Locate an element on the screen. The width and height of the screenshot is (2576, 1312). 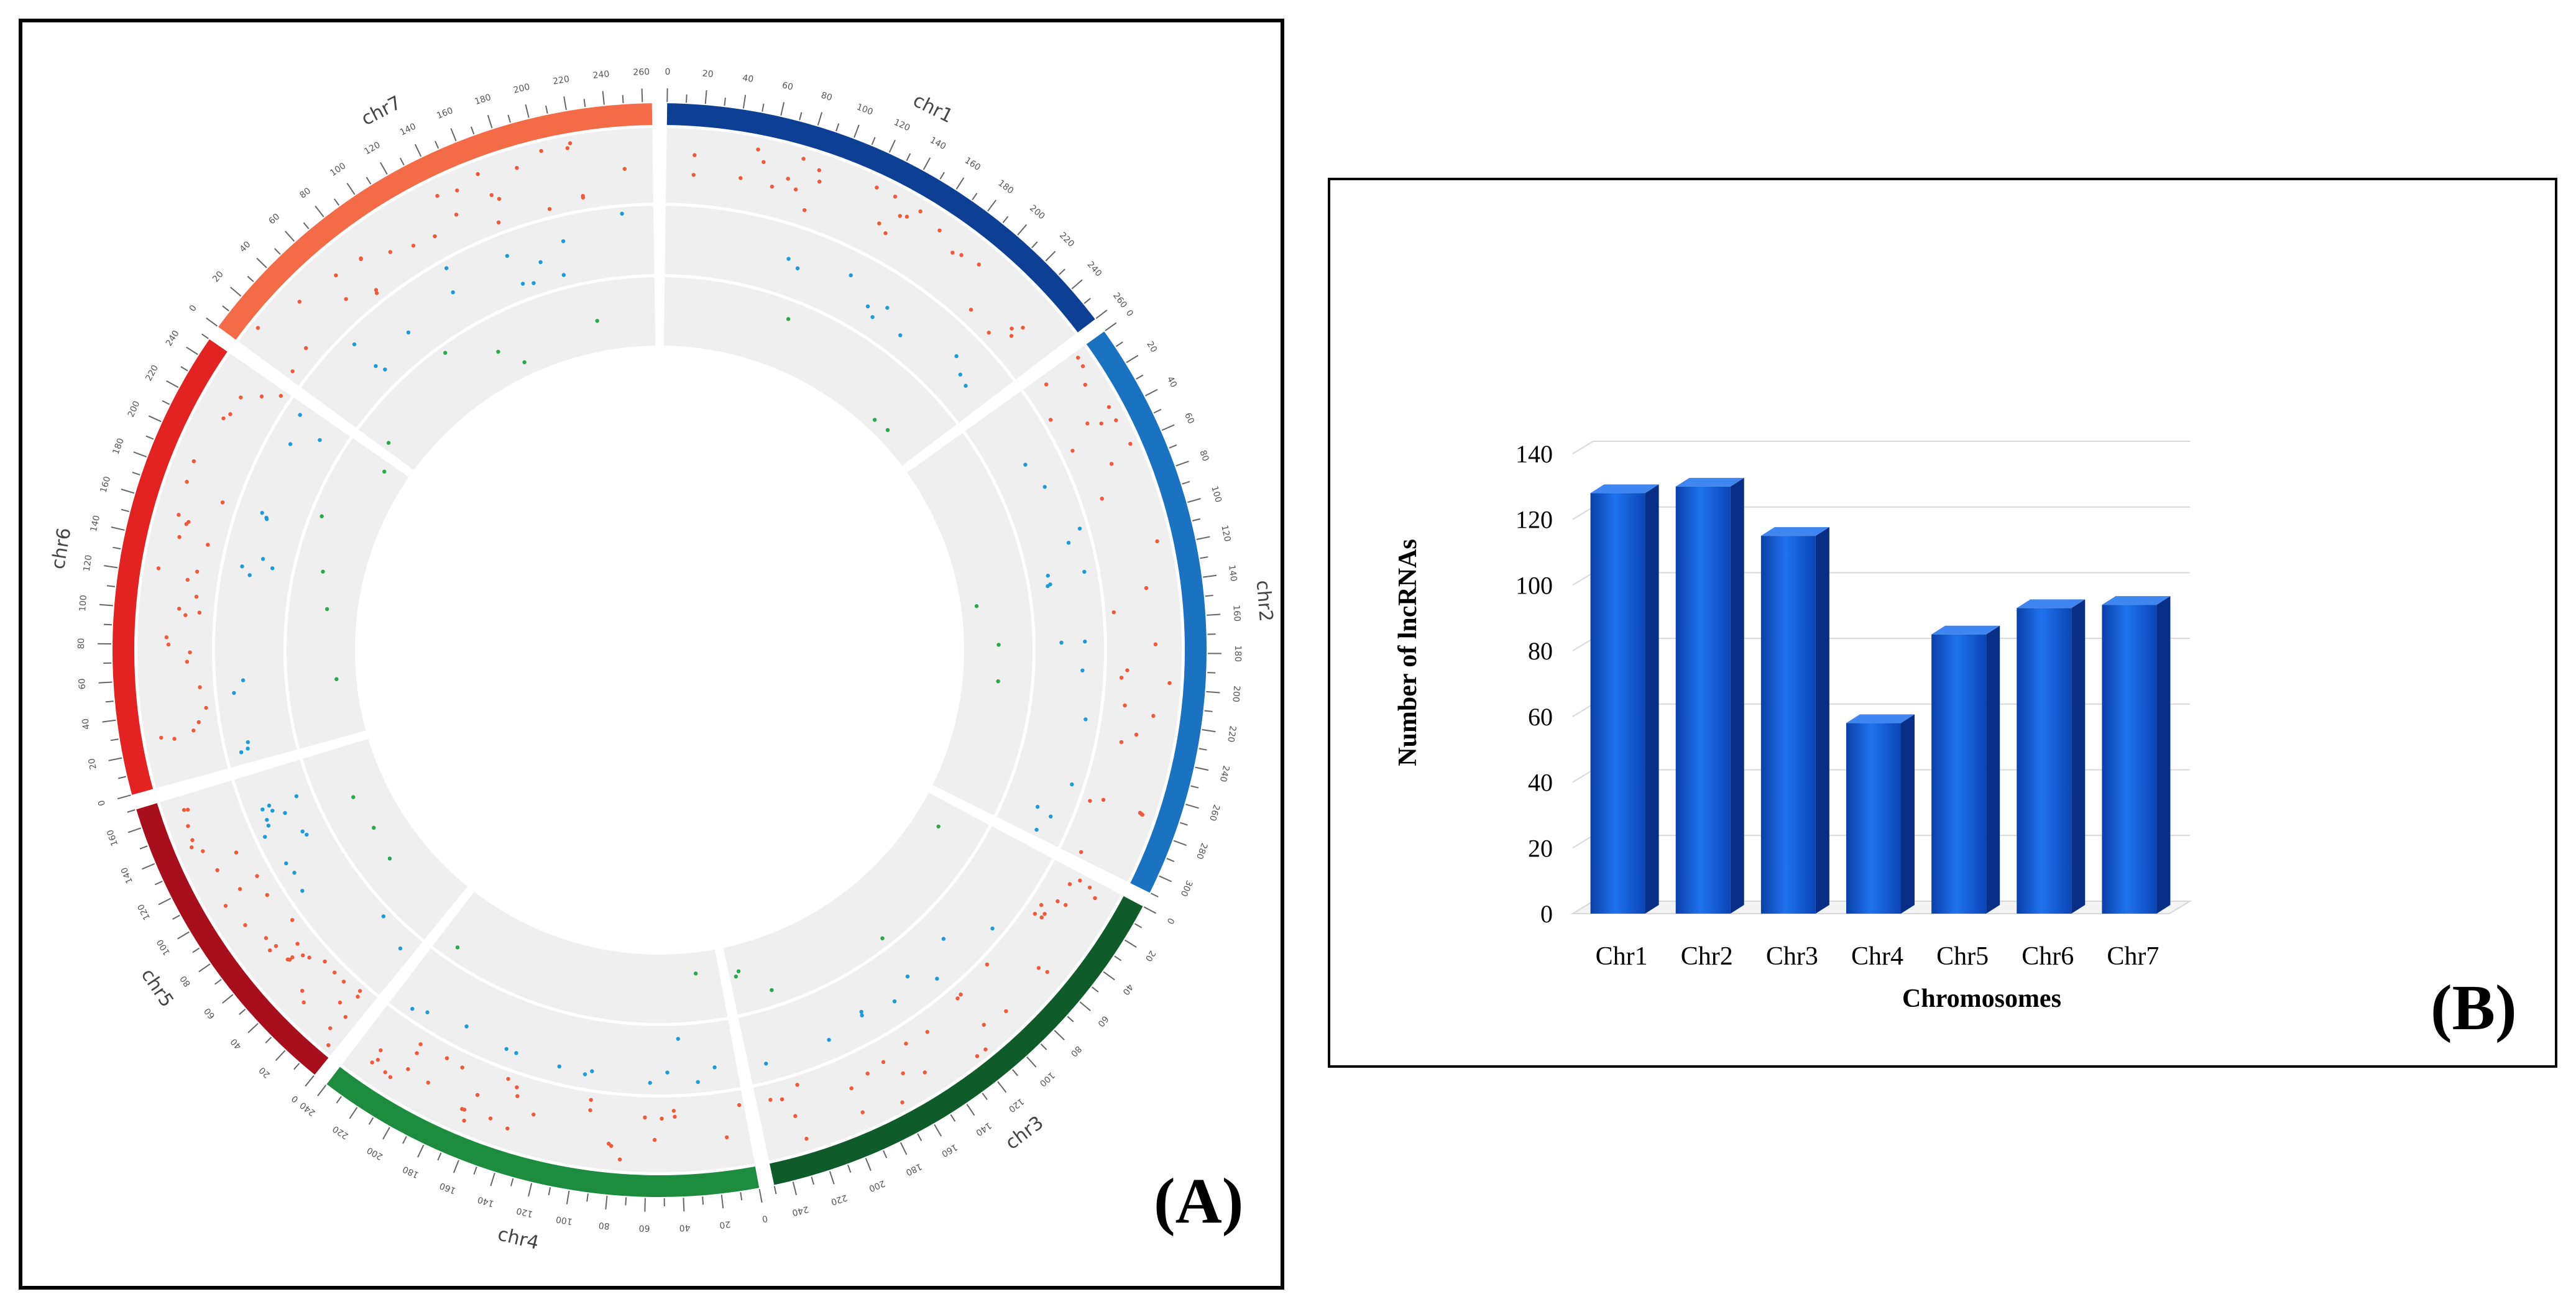
bar-chr6 is located at coordinates (2051, 756).